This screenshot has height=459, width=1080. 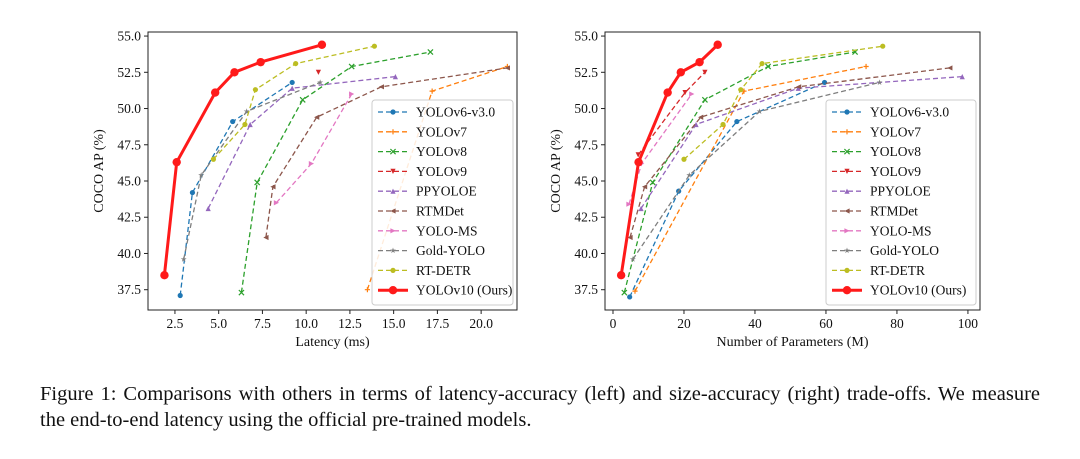 What do you see at coordinates (438, 323) in the screenshot?
I see `x-tick-label: 17.5` at bounding box center [438, 323].